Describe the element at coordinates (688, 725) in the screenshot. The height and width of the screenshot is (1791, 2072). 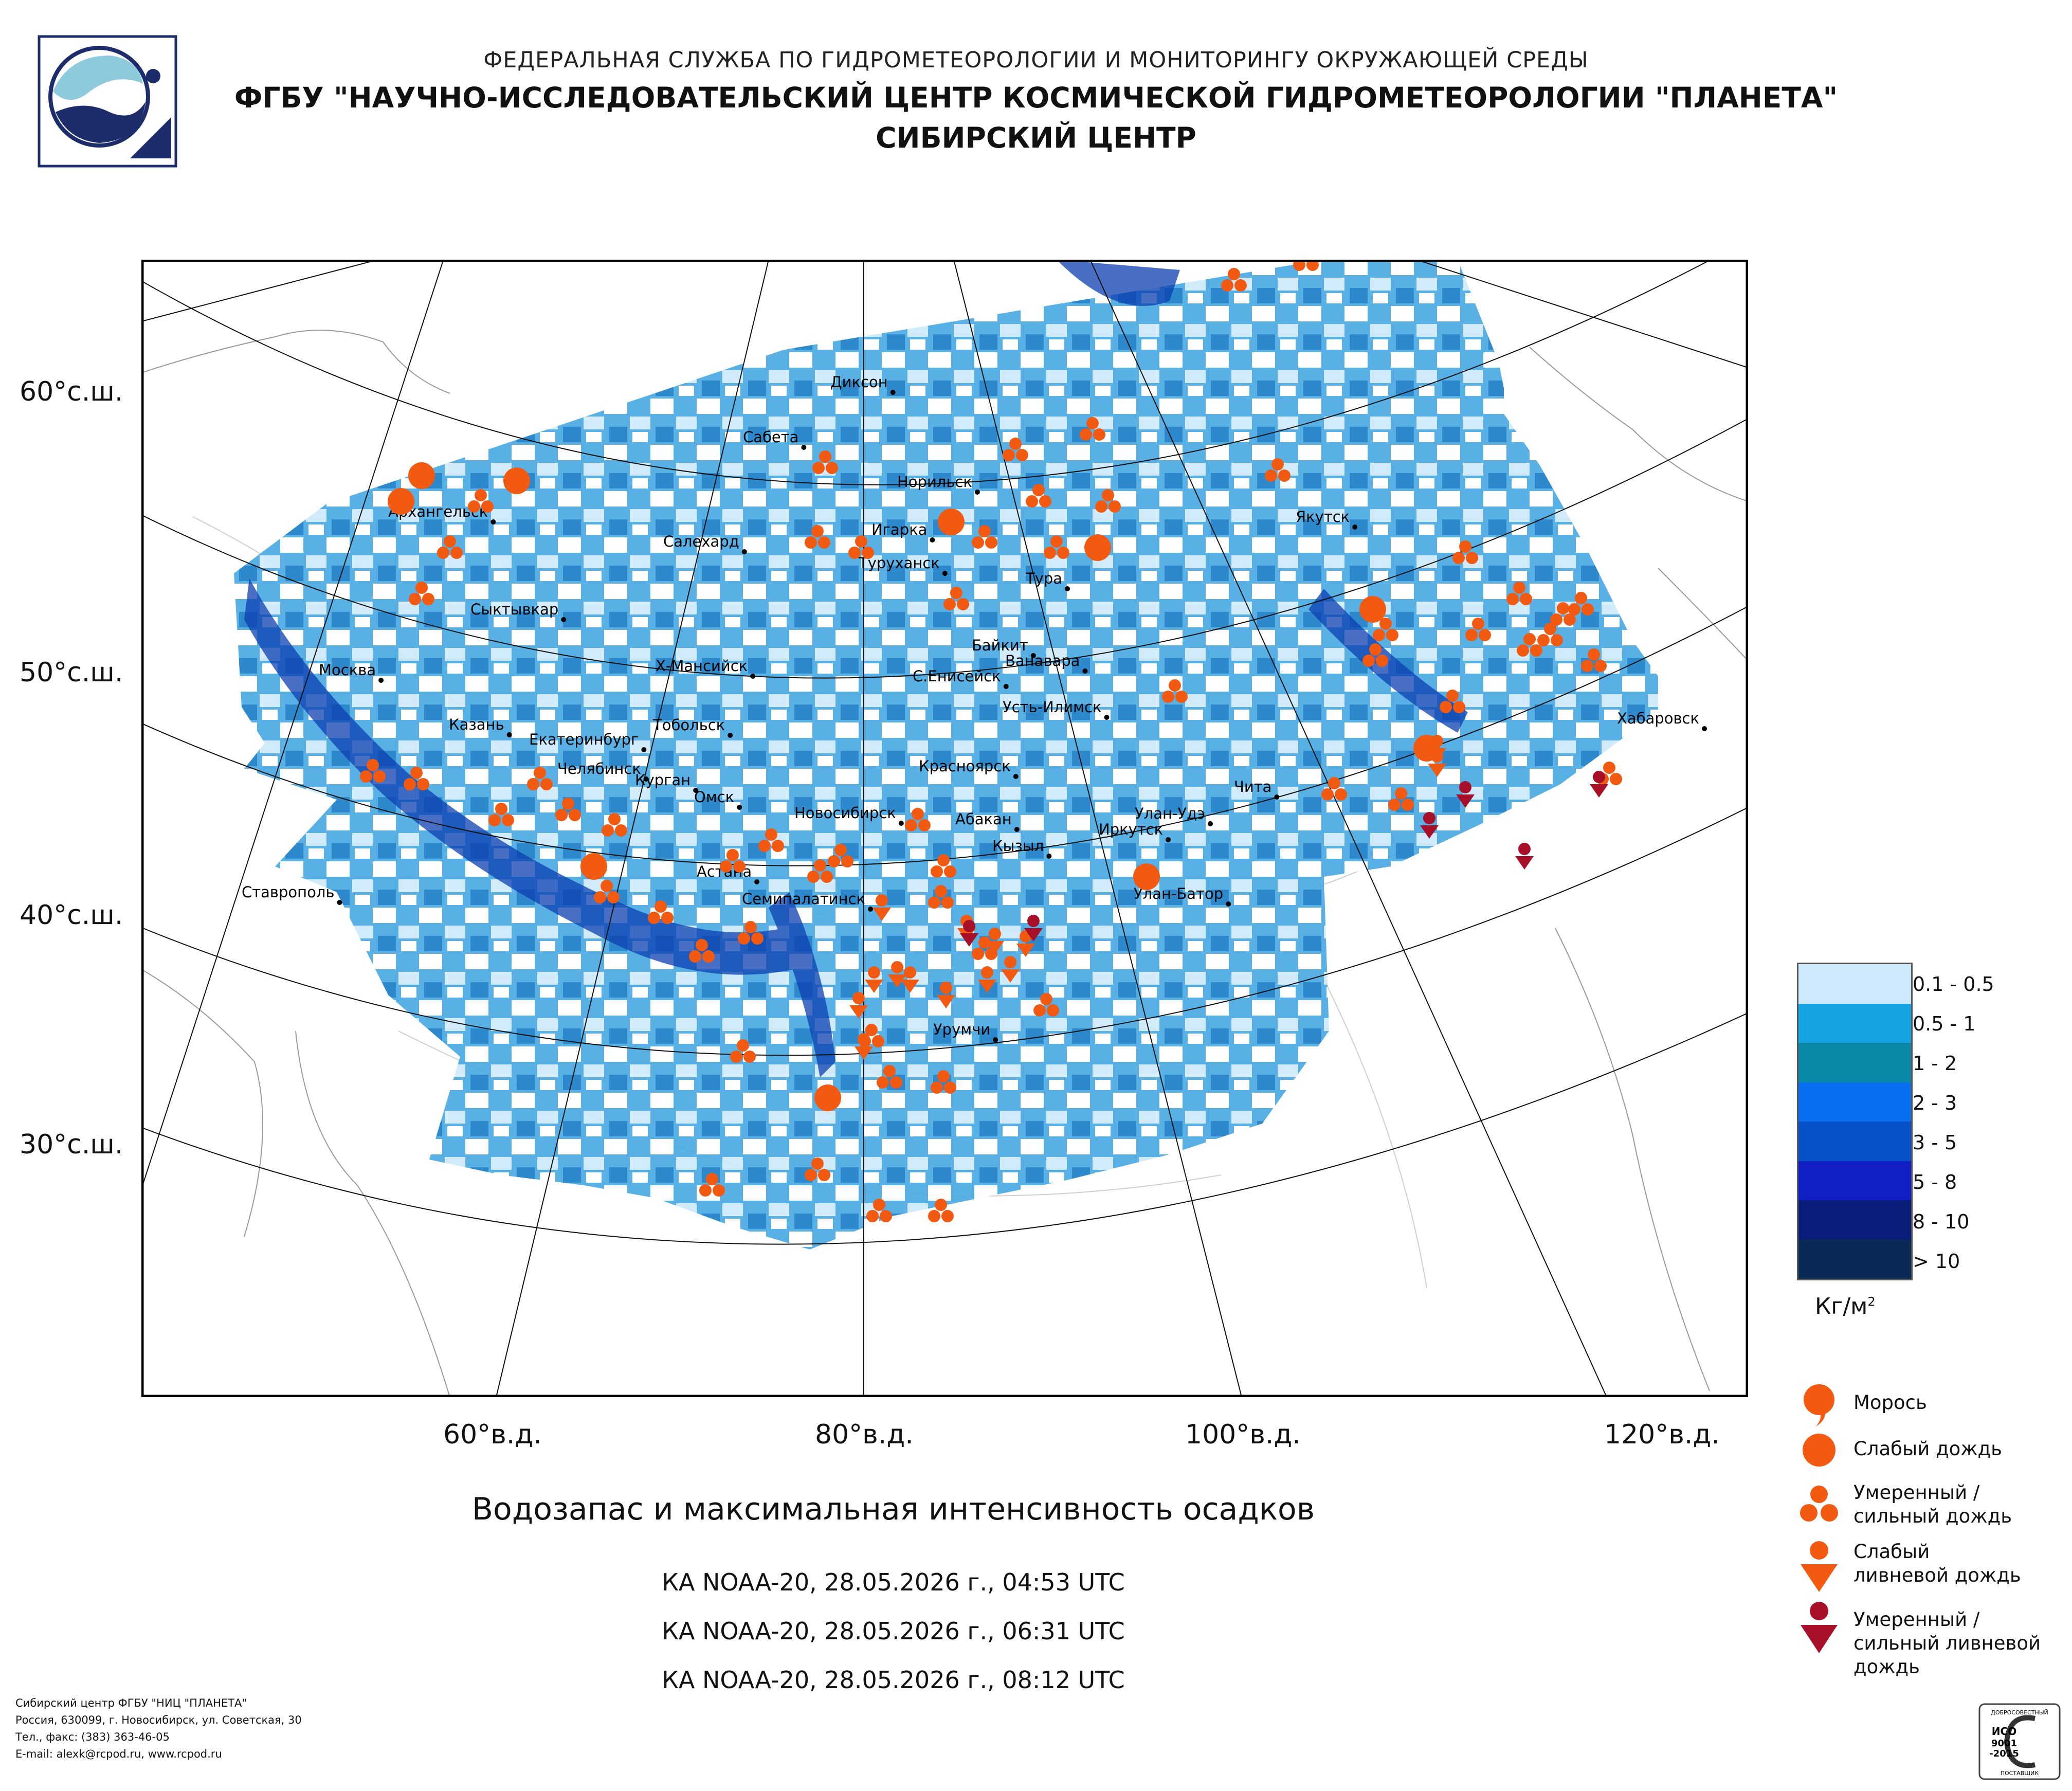
I see `city-label: Тобольск` at that location.